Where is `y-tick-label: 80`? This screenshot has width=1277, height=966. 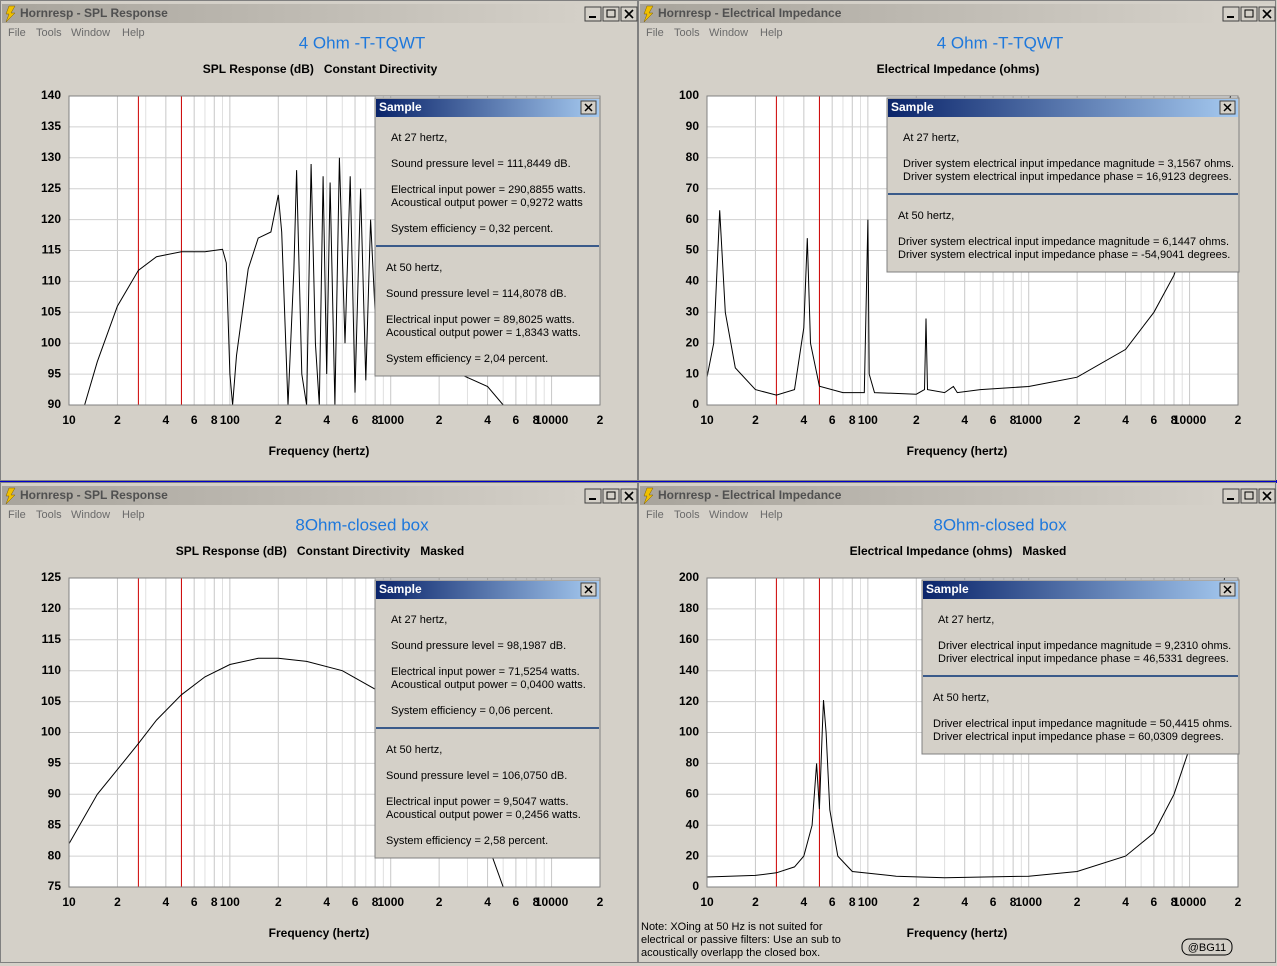
y-tick-label: 80 is located at coordinates (55, 855).